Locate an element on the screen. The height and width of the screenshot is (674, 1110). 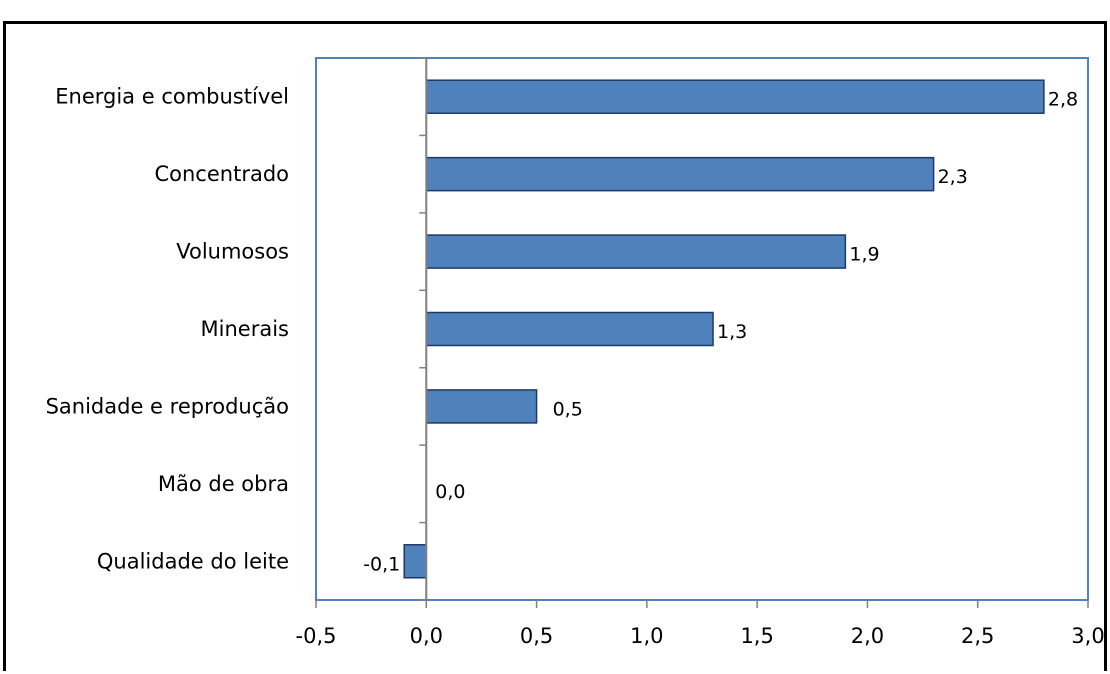
x-tick-label-1: 0,0 is located at coordinates (426, 636).